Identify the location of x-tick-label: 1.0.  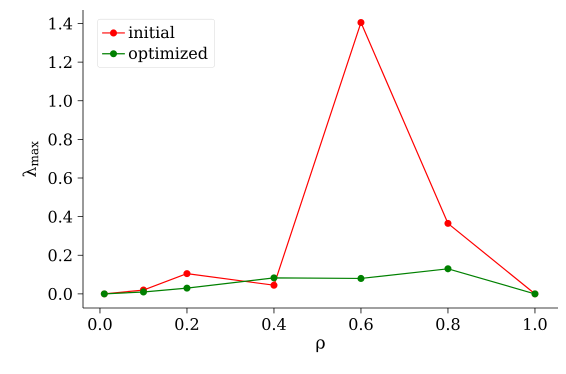
(535, 324).